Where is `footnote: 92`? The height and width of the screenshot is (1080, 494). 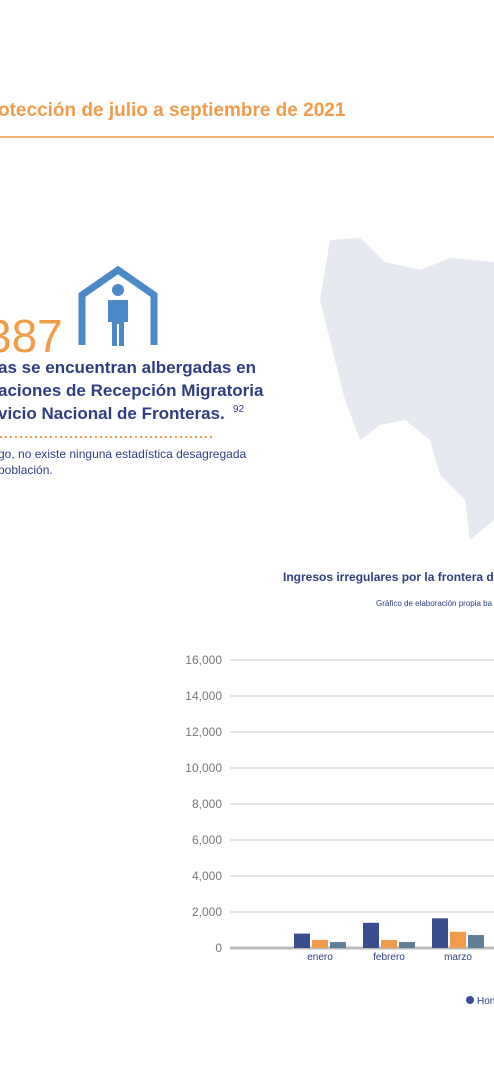 footnote: 92 is located at coordinates (239, 409).